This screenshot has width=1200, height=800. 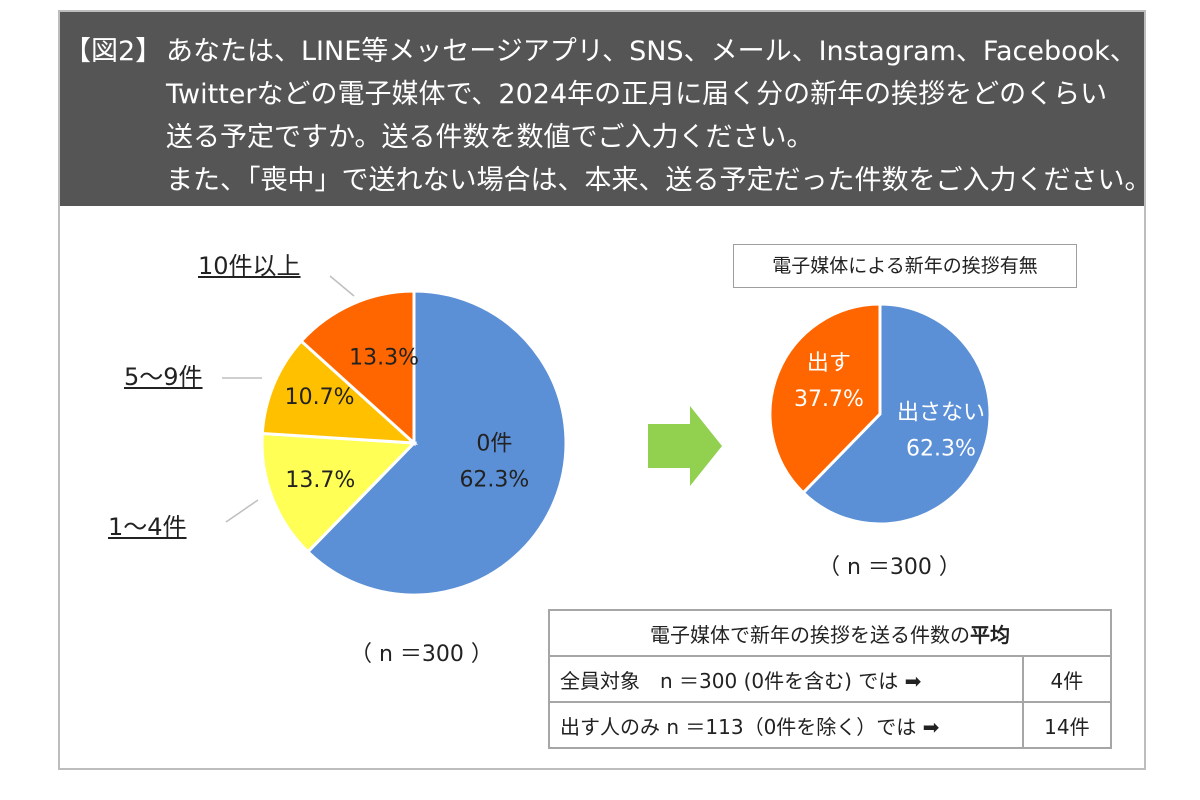 What do you see at coordinates (320, 397) in the screenshot?
I see `slice-value-label: 10.7%` at bounding box center [320, 397].